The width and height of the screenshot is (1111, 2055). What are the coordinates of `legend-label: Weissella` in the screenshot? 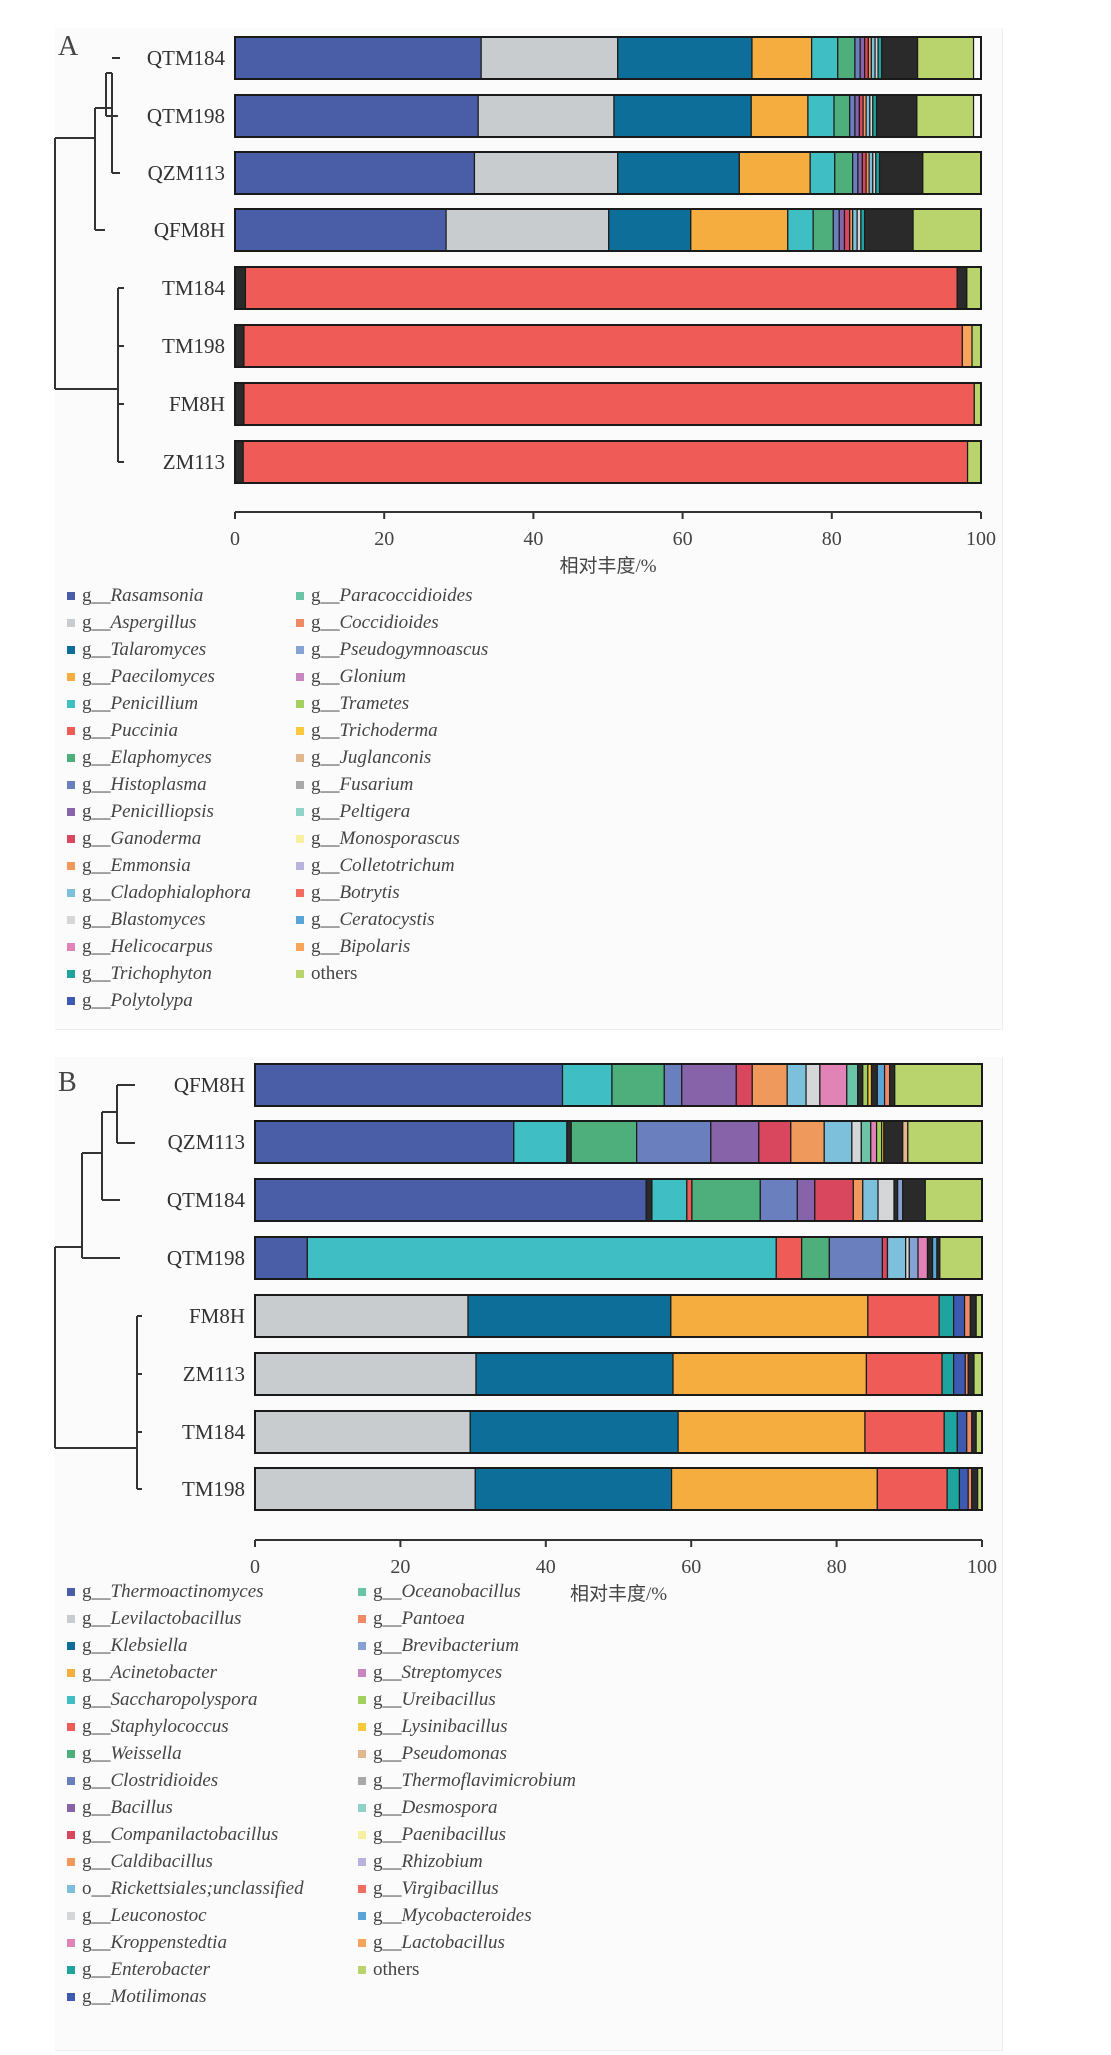 It's located at (146, 1753).